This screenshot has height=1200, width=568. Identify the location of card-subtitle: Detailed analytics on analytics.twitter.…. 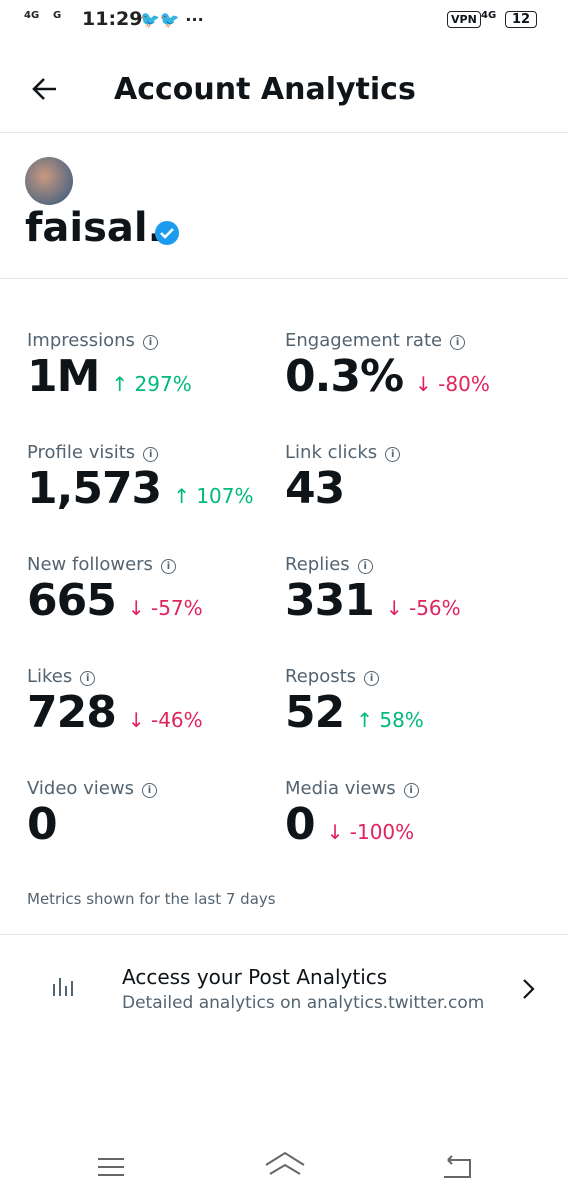
(303, 1003).